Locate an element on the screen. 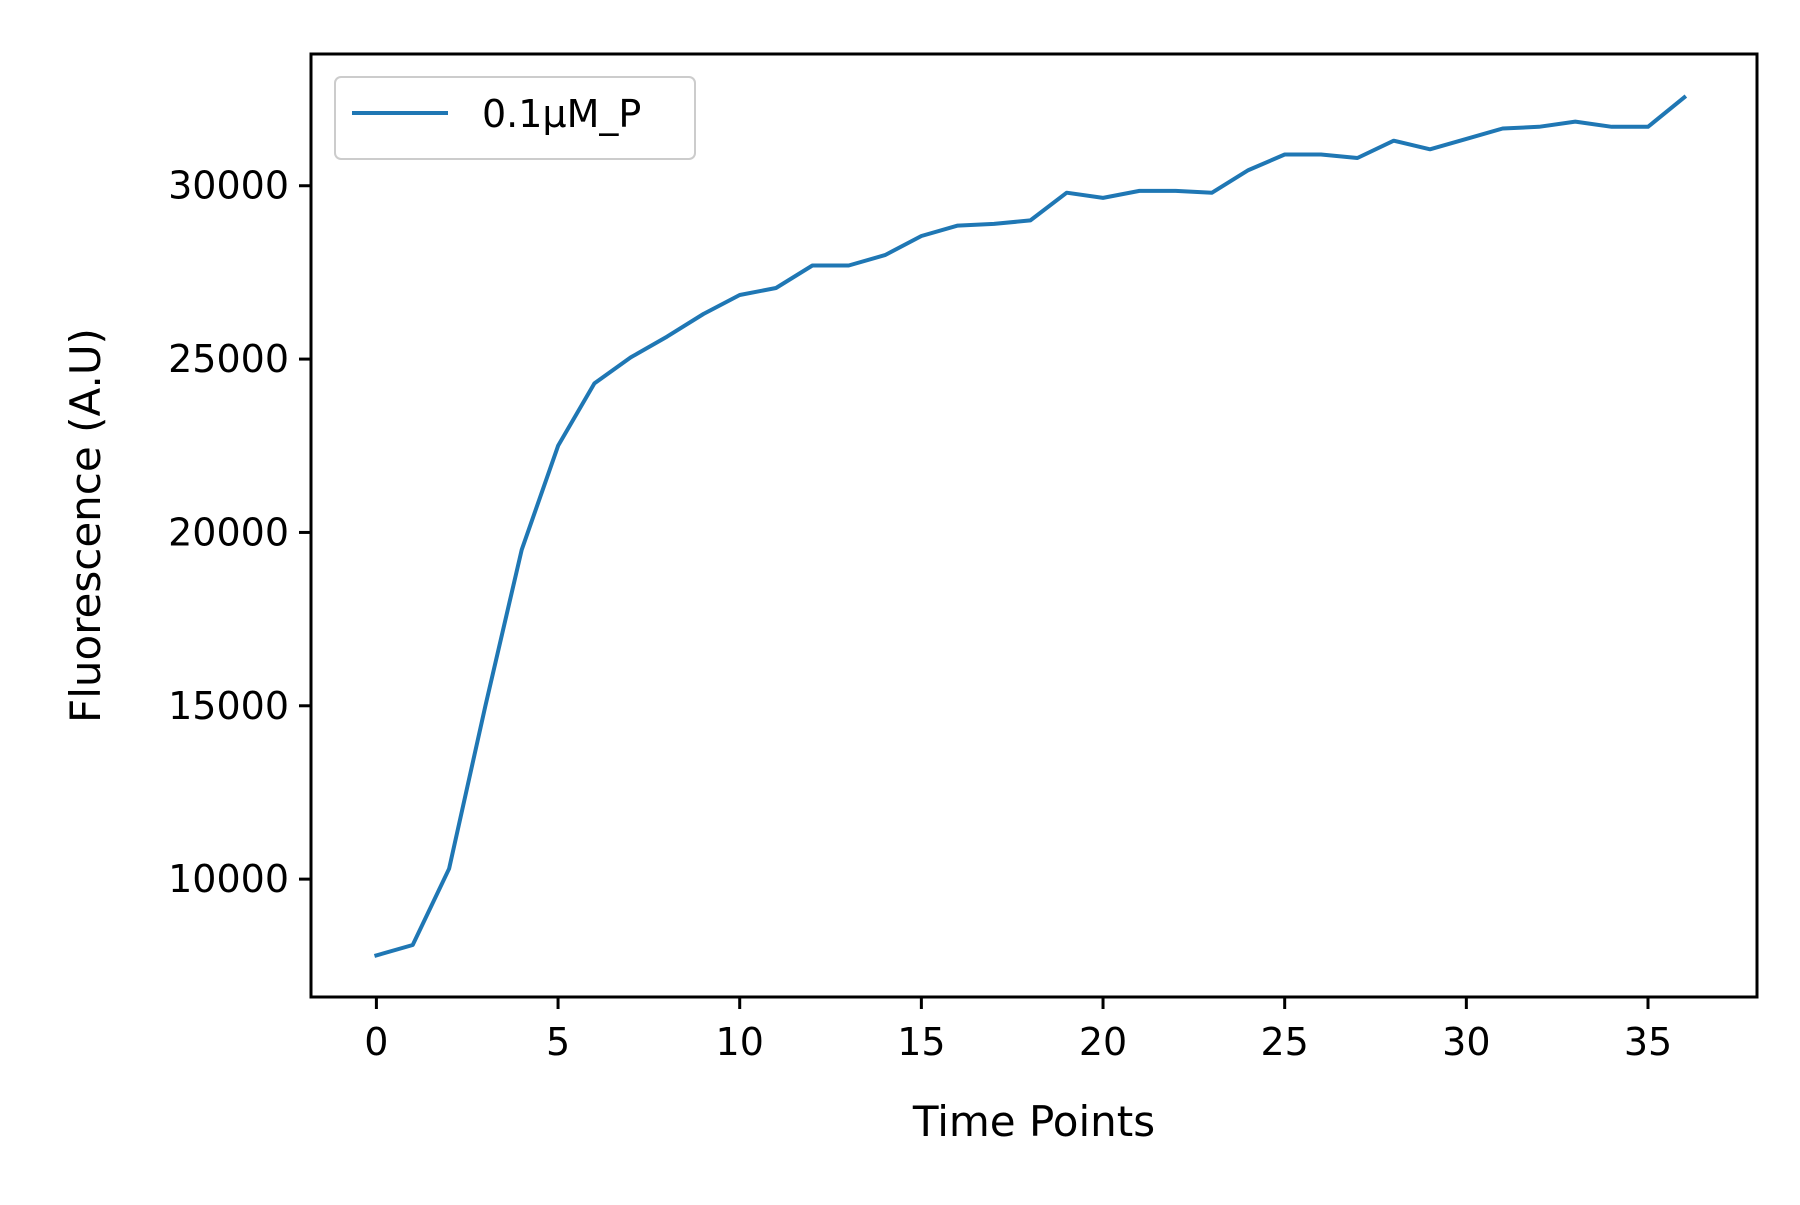 The height and width of the screenshot is (1205, 1800). y-axis-ticks: 10000 15000 20000 25000 30000 is located at coordinates (239, 532).